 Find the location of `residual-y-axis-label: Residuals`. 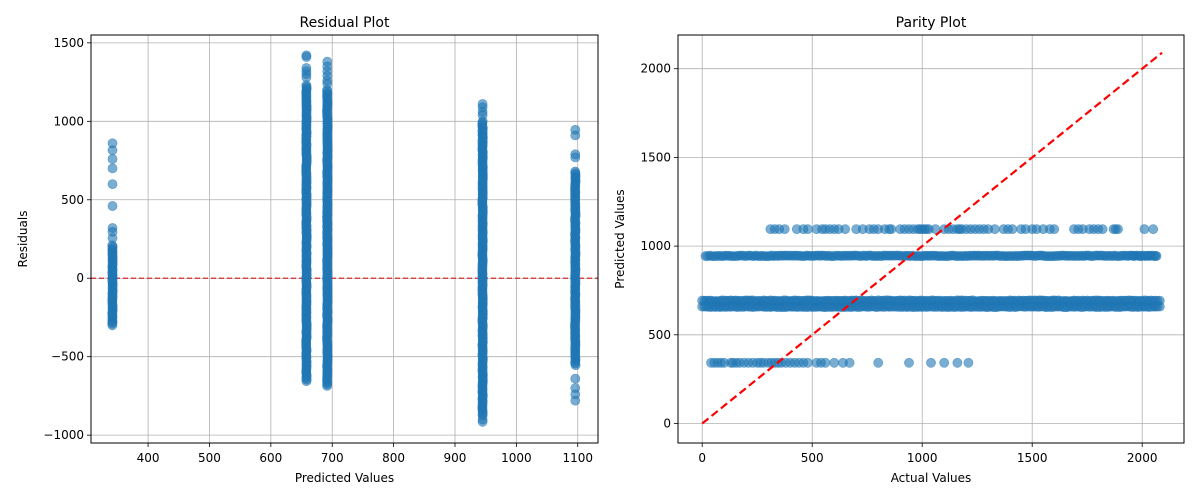

residual-y-axis-label: Residuals is located at coordinates (23, 239).